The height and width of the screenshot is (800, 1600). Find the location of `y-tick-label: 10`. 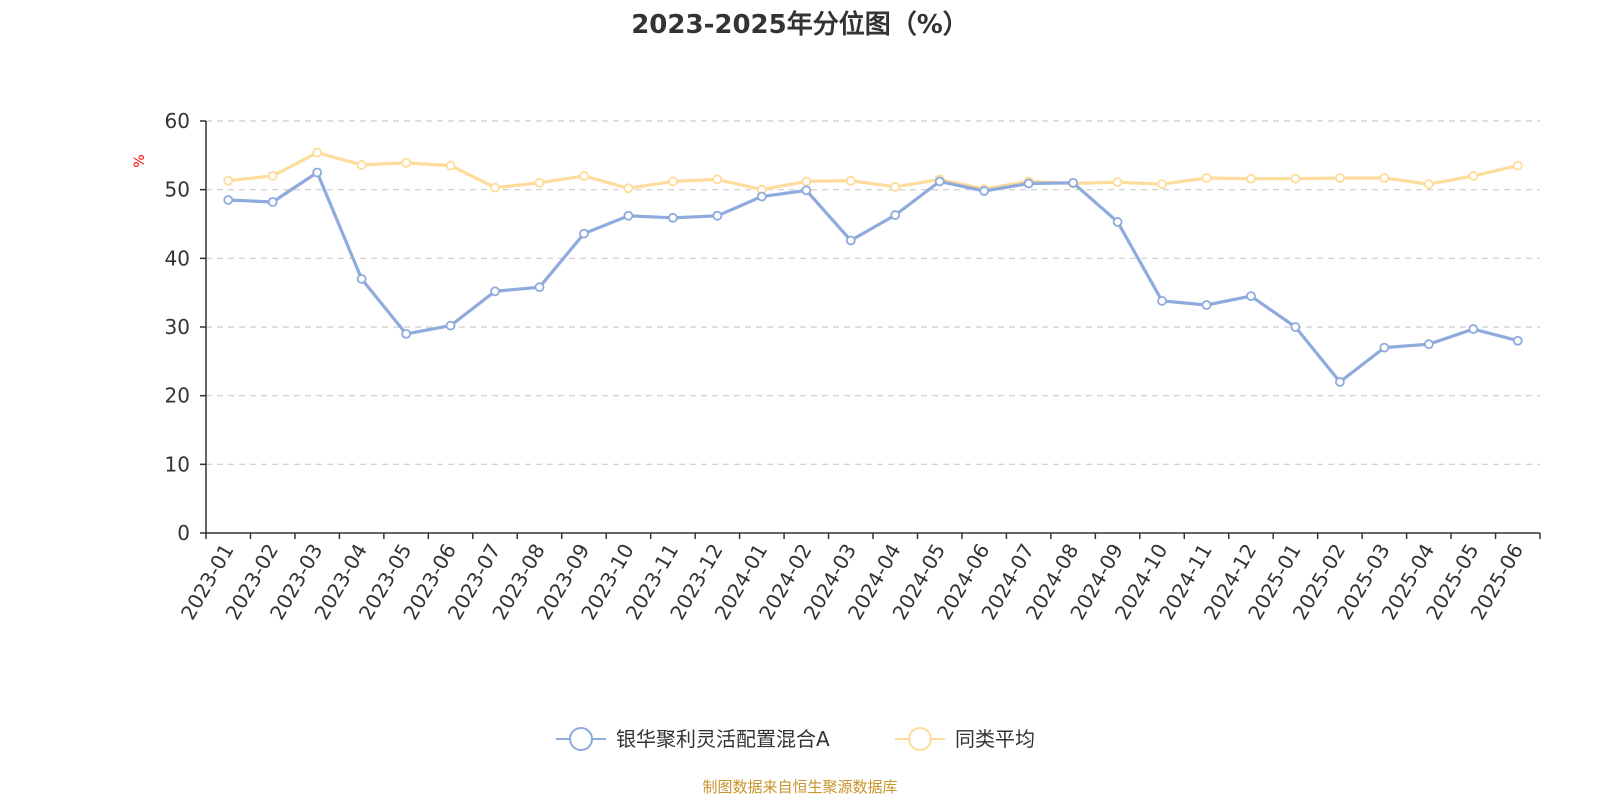

y-tick-label: 10 is located at coordinates (177, 464).